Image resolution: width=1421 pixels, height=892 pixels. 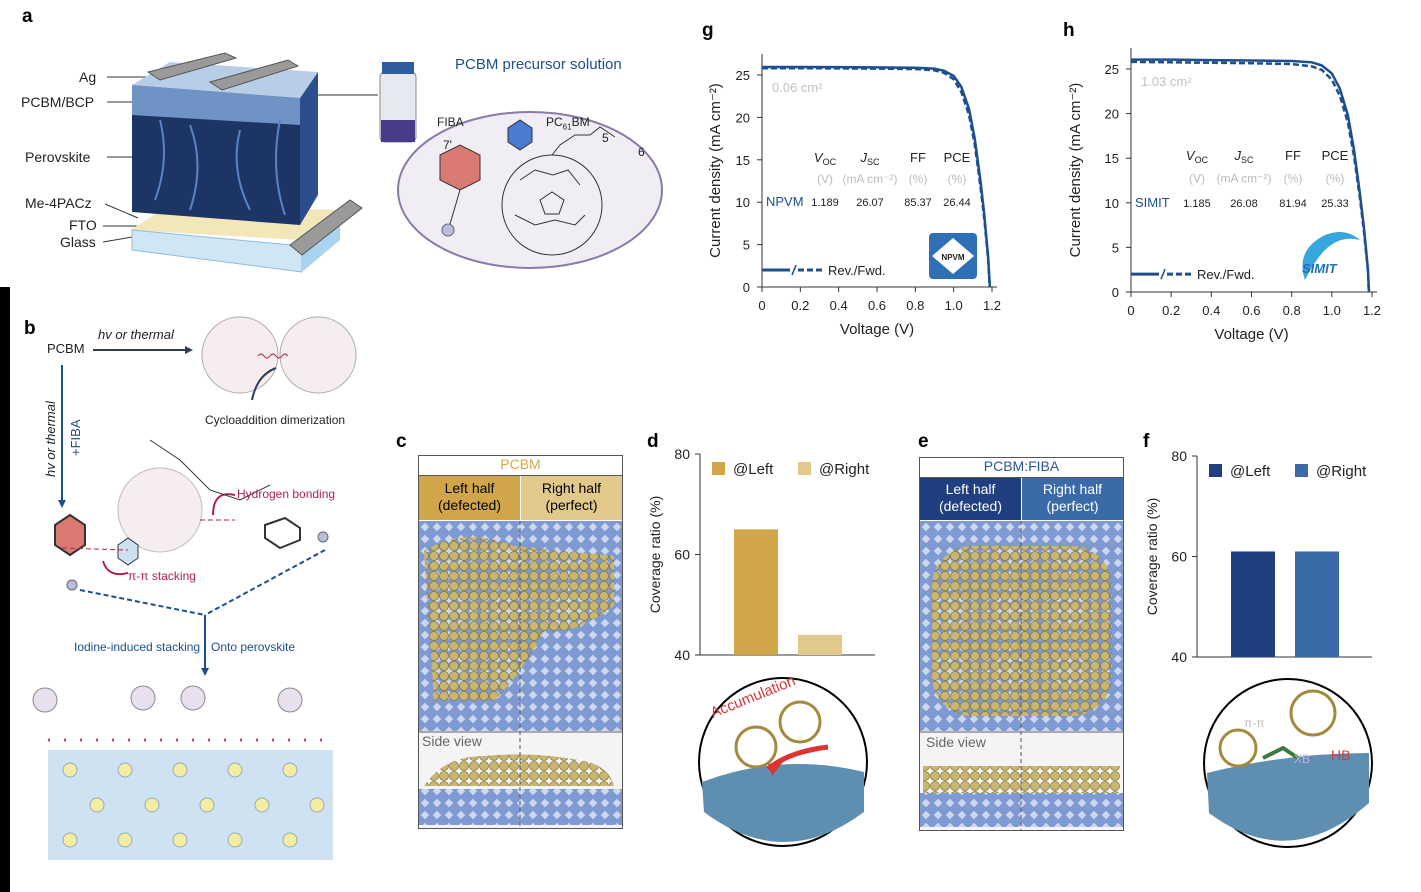 I want to click on onto-perovskite-label: Onto perovskite, so click(x=253, y=647).